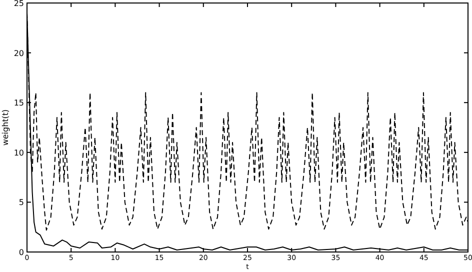 The height and width of the screenshot is (272, 472). What do you see at coordinates (21, 203) in the screenshot?
I see `y-tick-label: 5` at bounding box center [21, 203].